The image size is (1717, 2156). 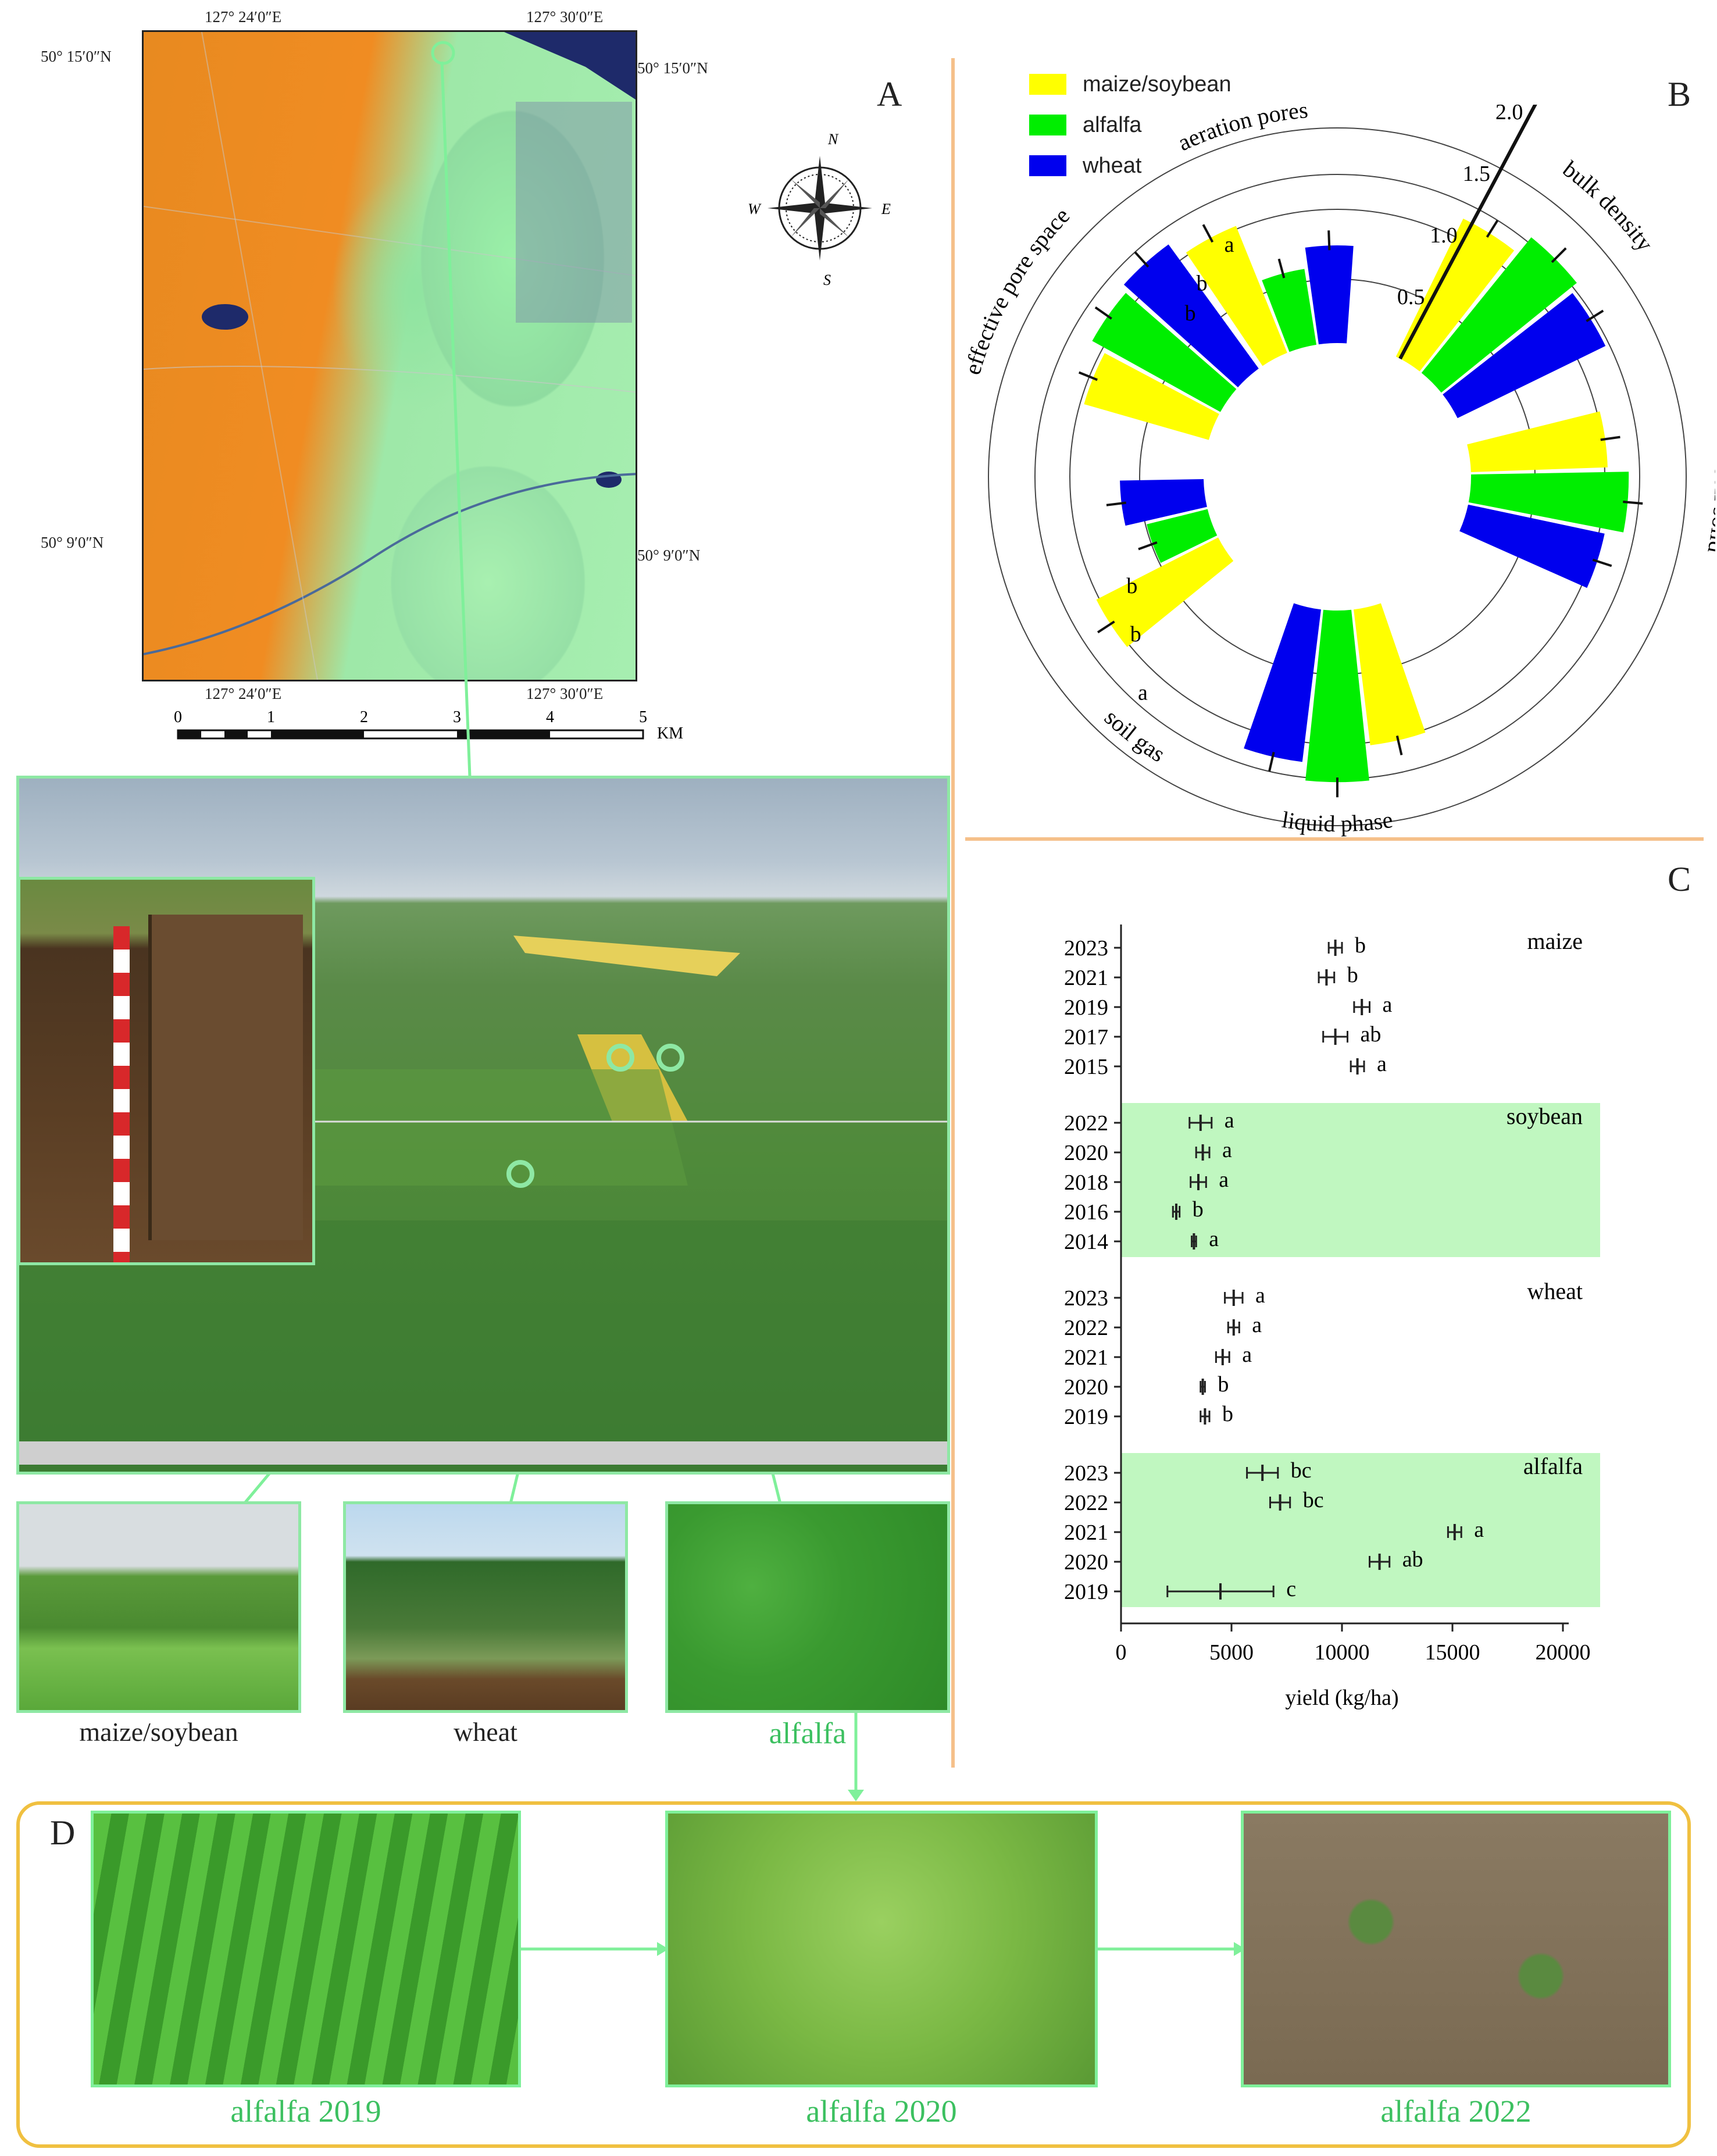 What do you see at coordinates (1086, 1387) in the screenshot?
I see `year-label-wheat-3: 2020` at bounding box center [1086, 1387].